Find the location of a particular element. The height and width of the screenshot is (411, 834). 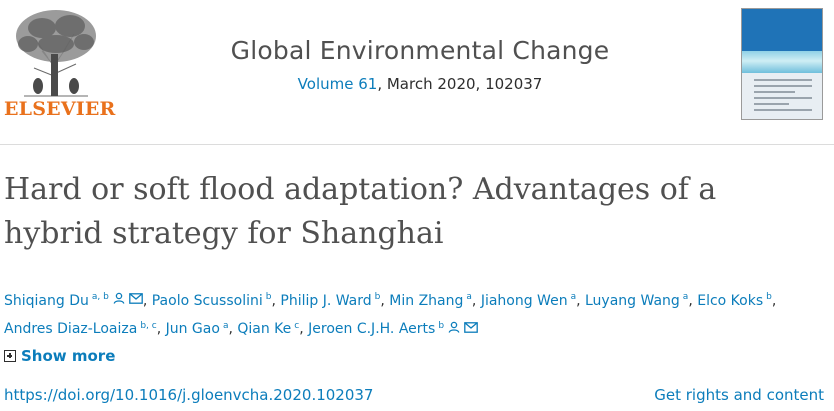

rights-link: Get rights and content is located at coordinates (739, 395).